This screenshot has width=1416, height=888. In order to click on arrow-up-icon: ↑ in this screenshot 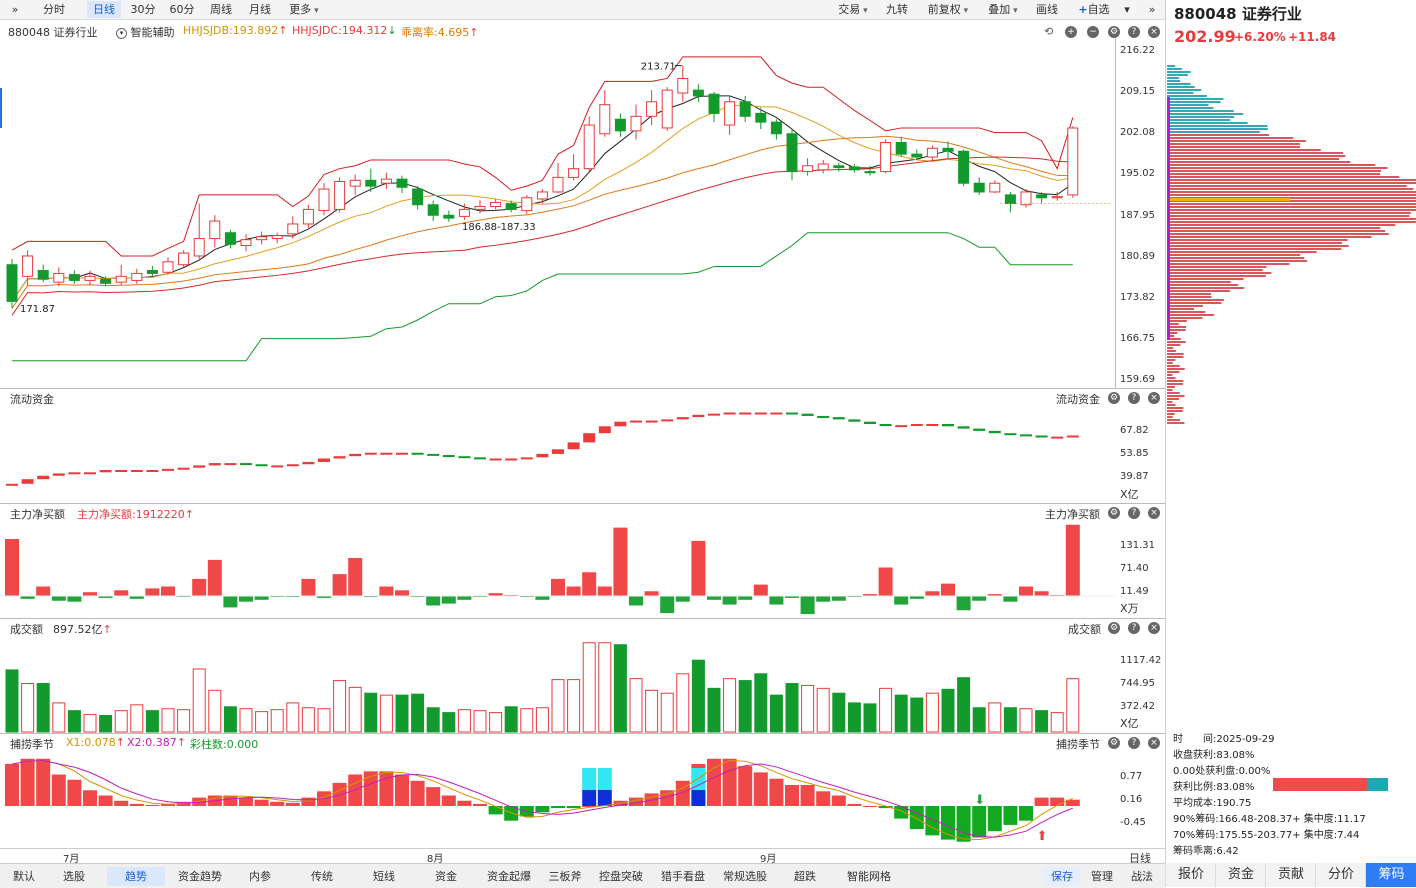, I will do `click(107, 629)`.